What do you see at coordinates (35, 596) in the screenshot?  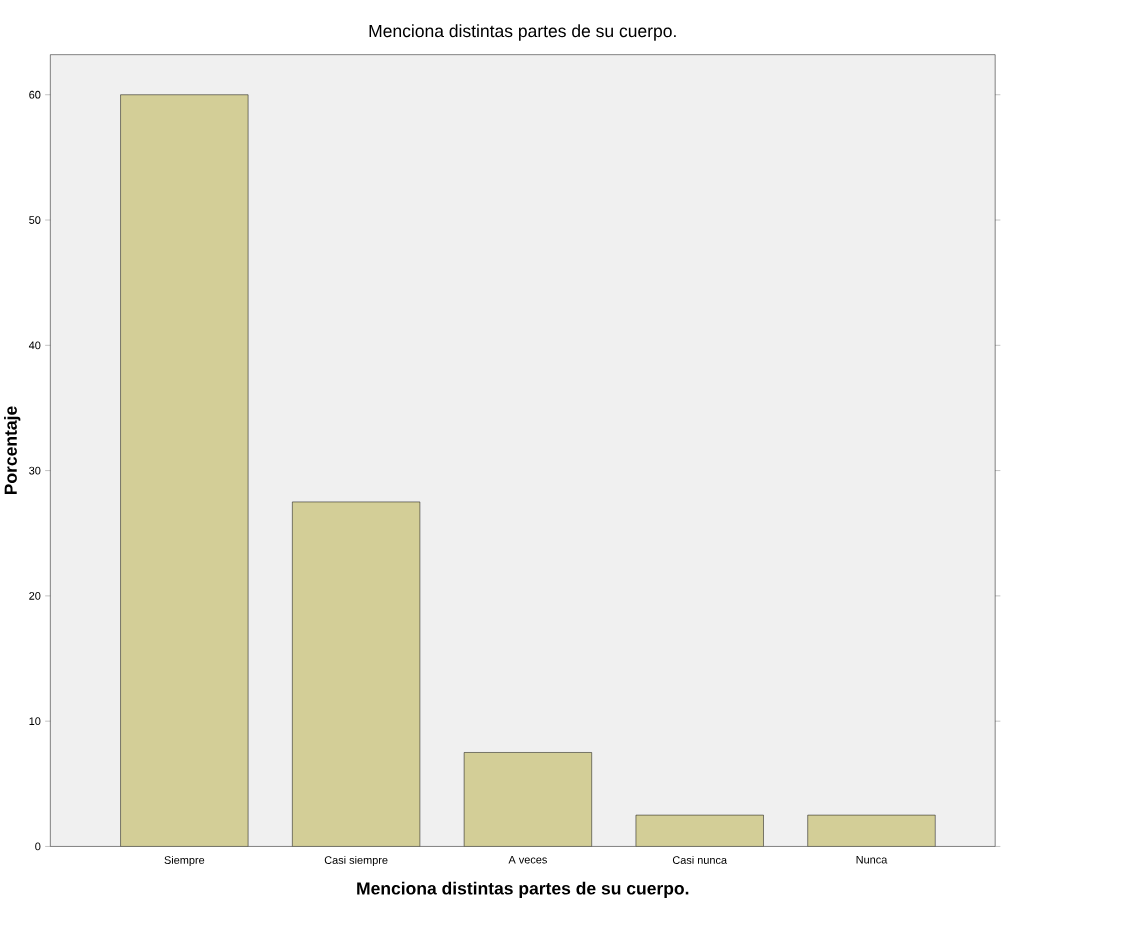 I see `y-tick-label: 20` at bounding box center [35, 596].